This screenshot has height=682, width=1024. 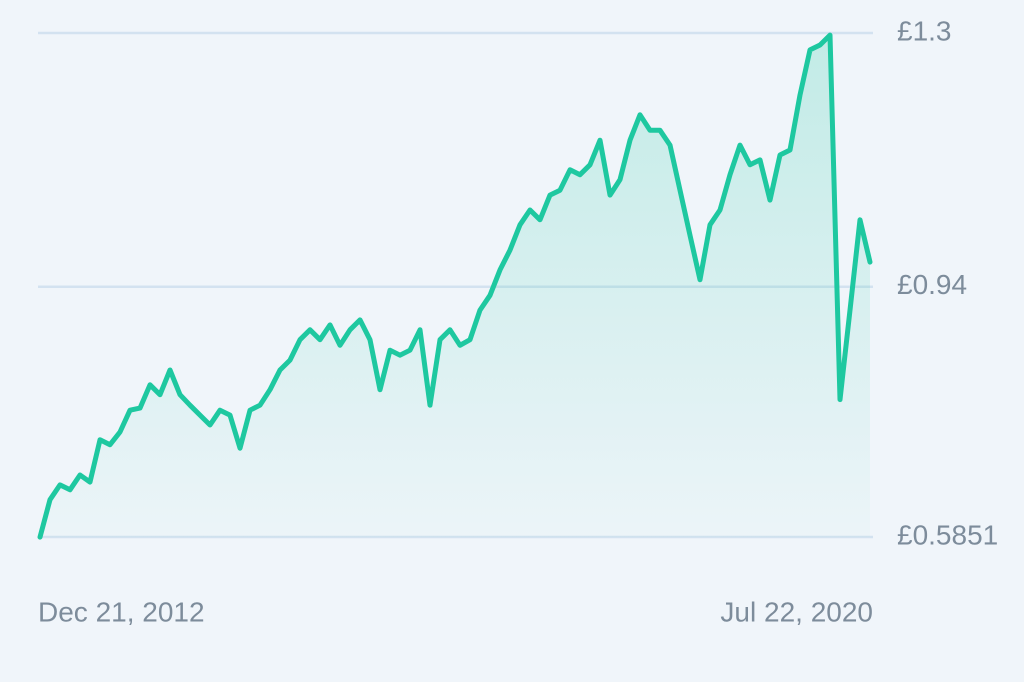 What do you see at coordinates (796, 611) in the screenshot?
I see `x-tick-label: Jul 22, 2020` at bounding box center [796, 611].